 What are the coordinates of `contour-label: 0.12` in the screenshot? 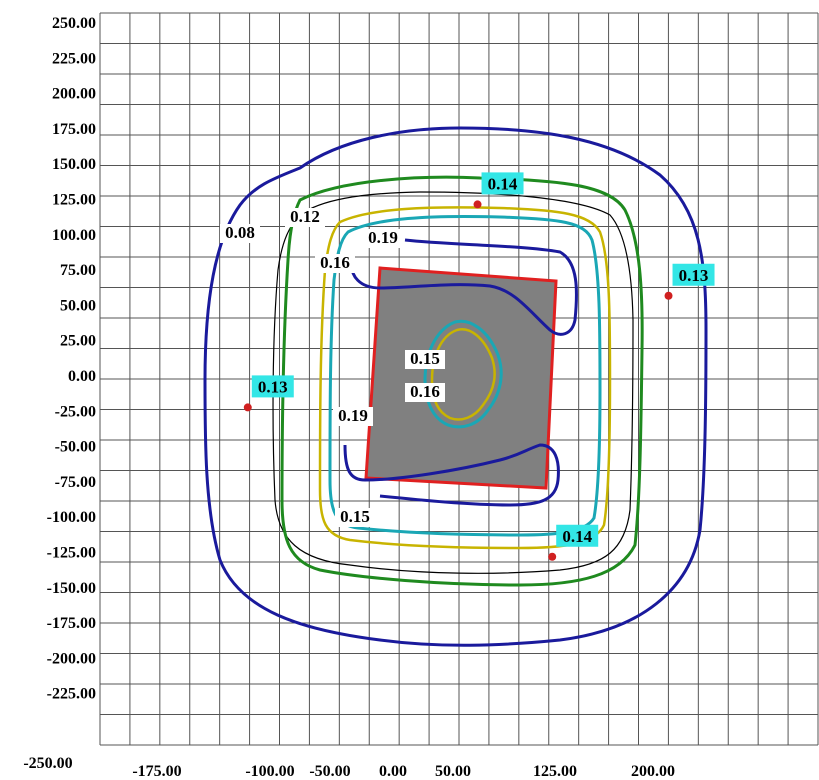 It's located at (305, 217).